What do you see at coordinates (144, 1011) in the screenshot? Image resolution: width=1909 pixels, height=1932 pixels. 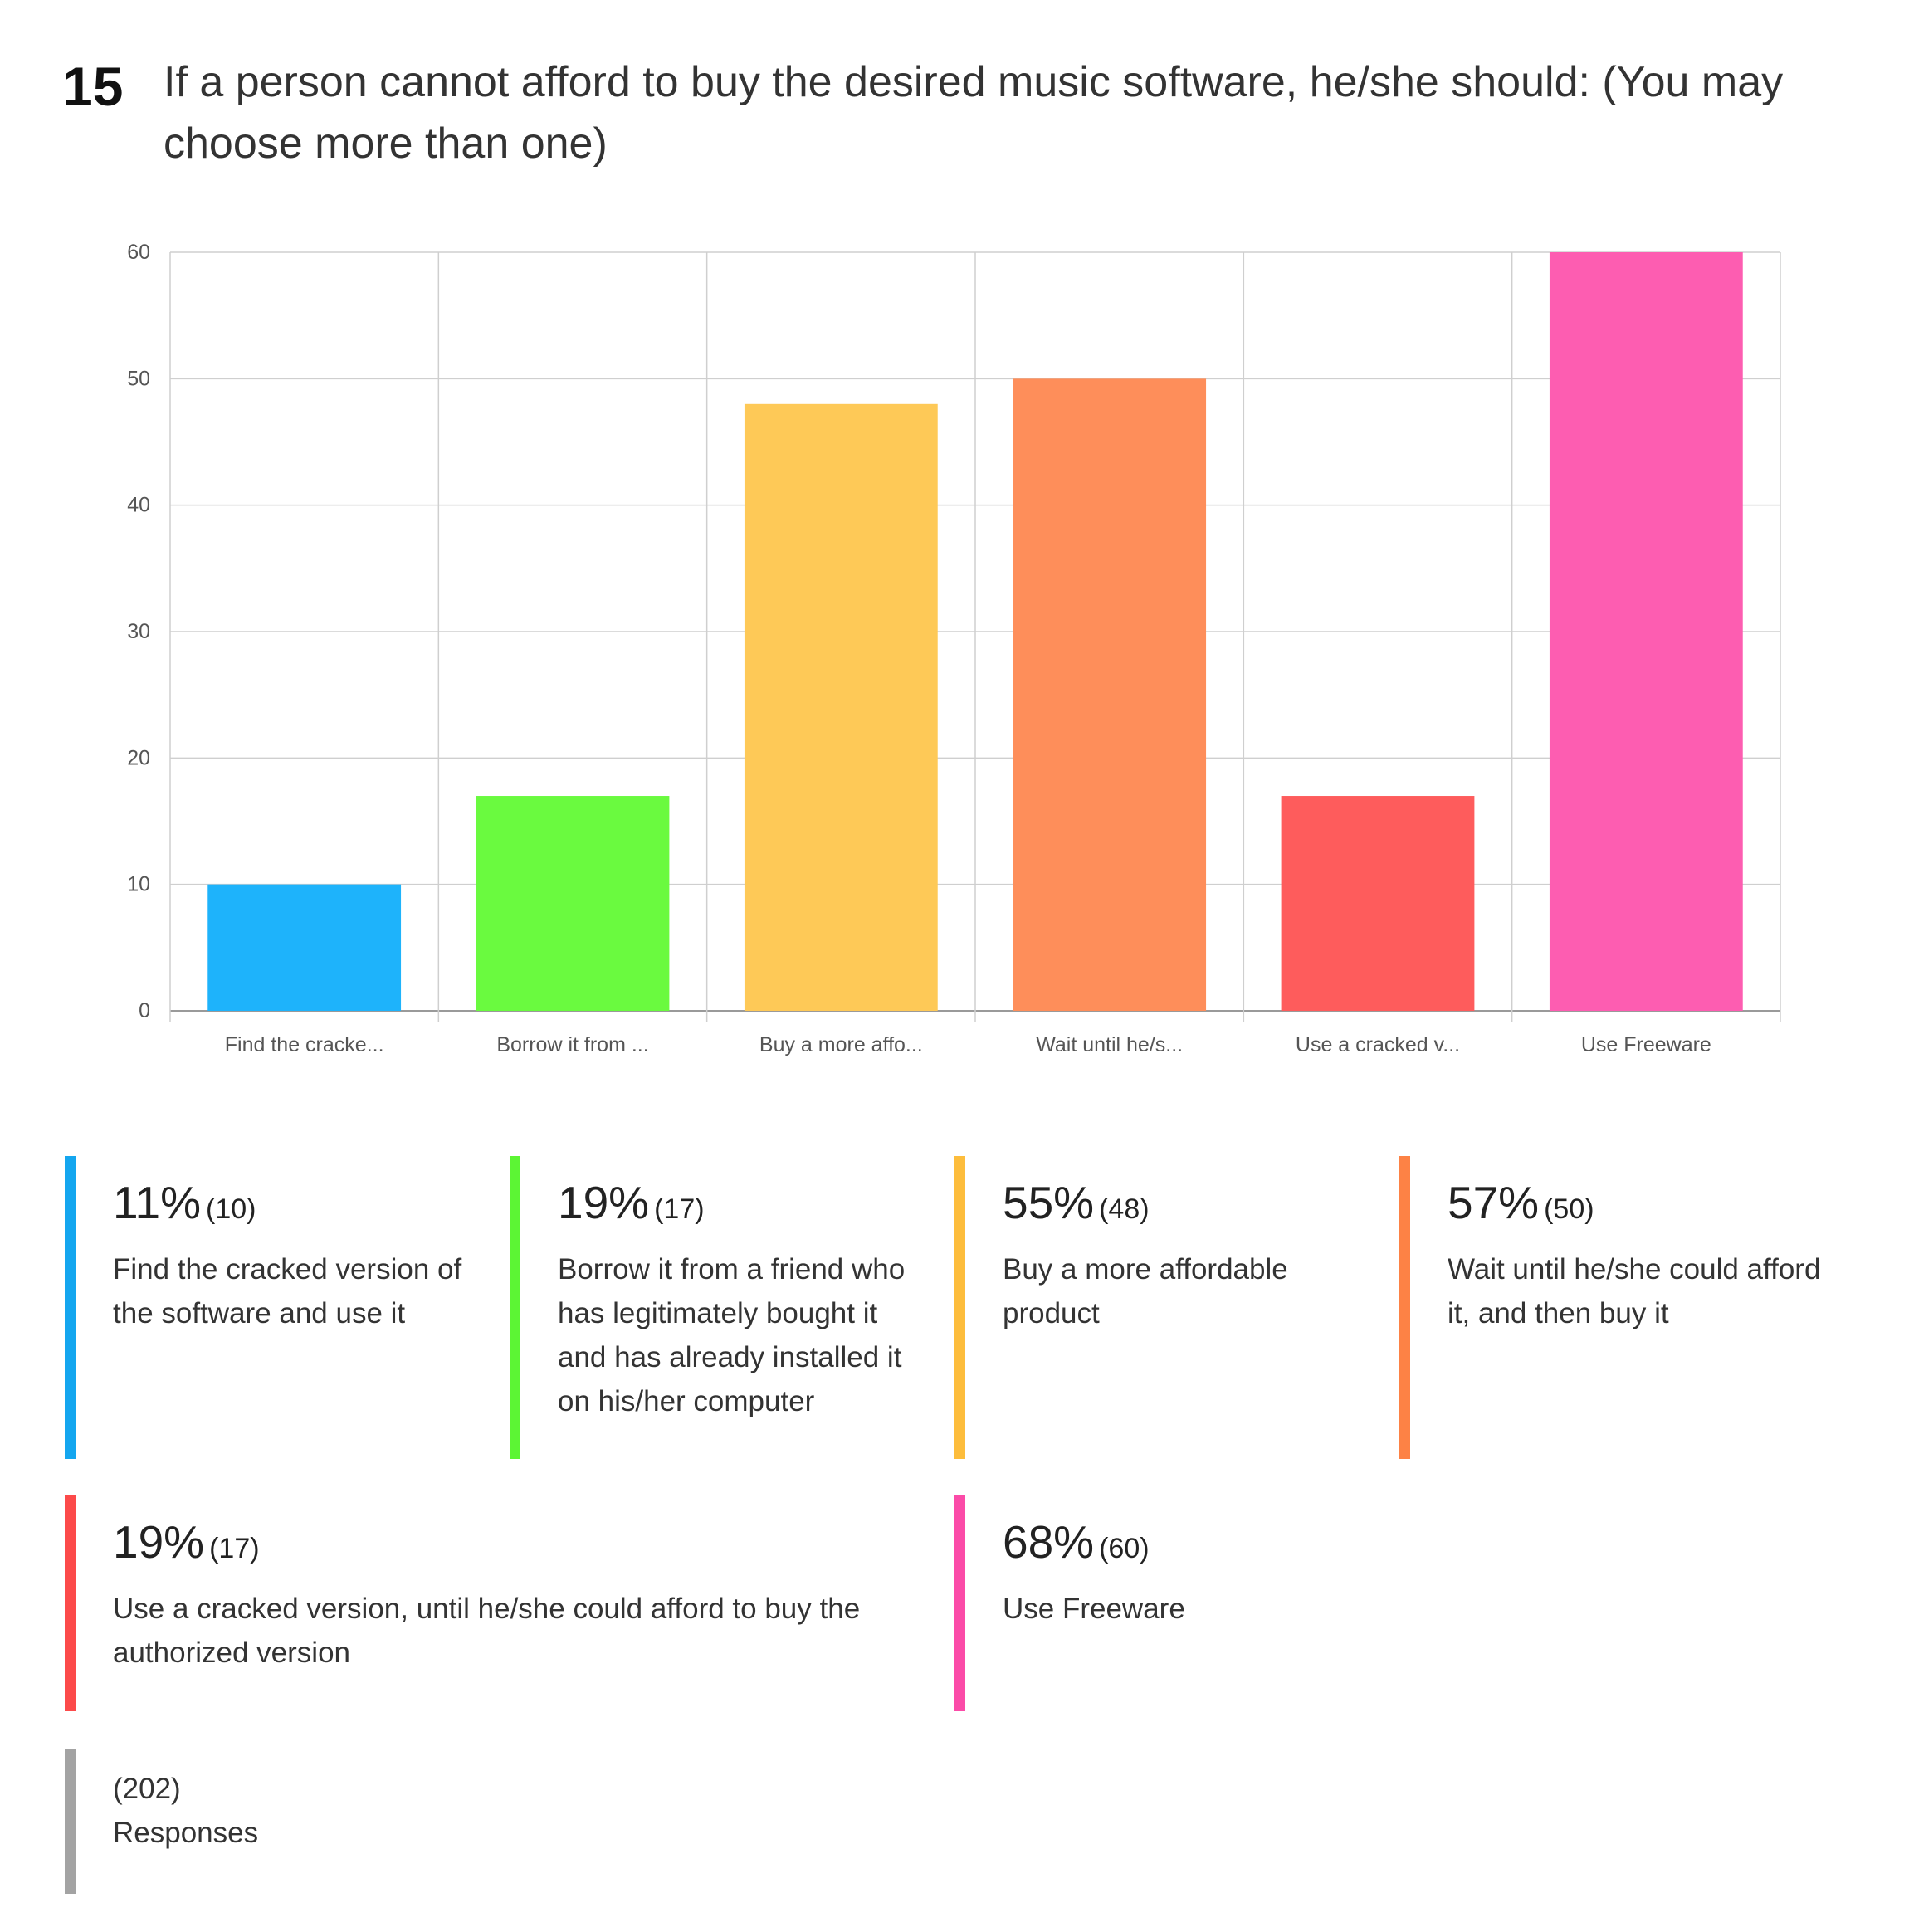 I see `y-tick-label: 0` at bounding box center [144, 1011].